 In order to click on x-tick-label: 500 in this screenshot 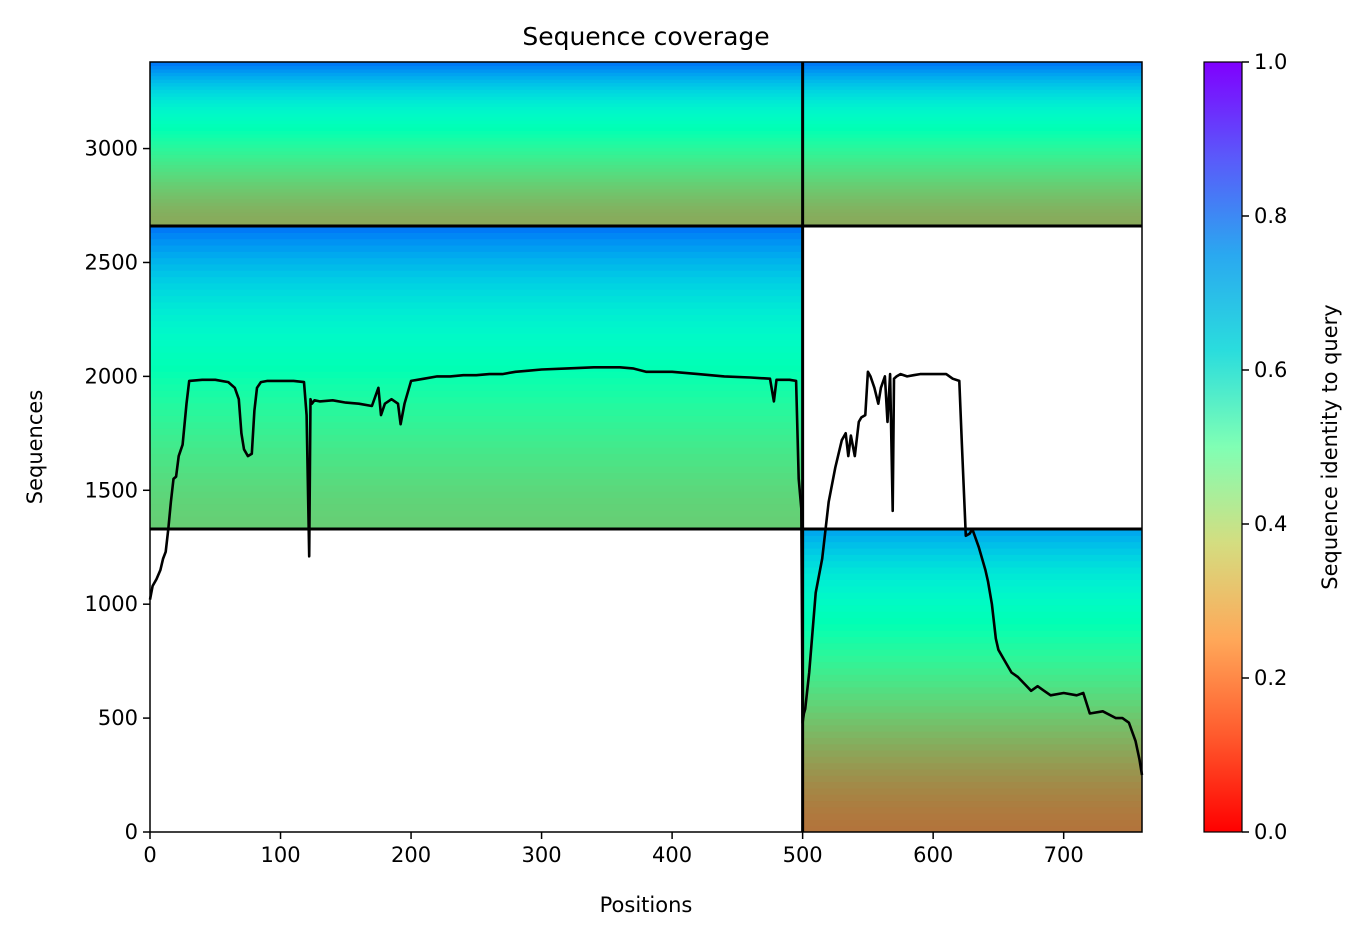, I will do `click(803, 855)`.